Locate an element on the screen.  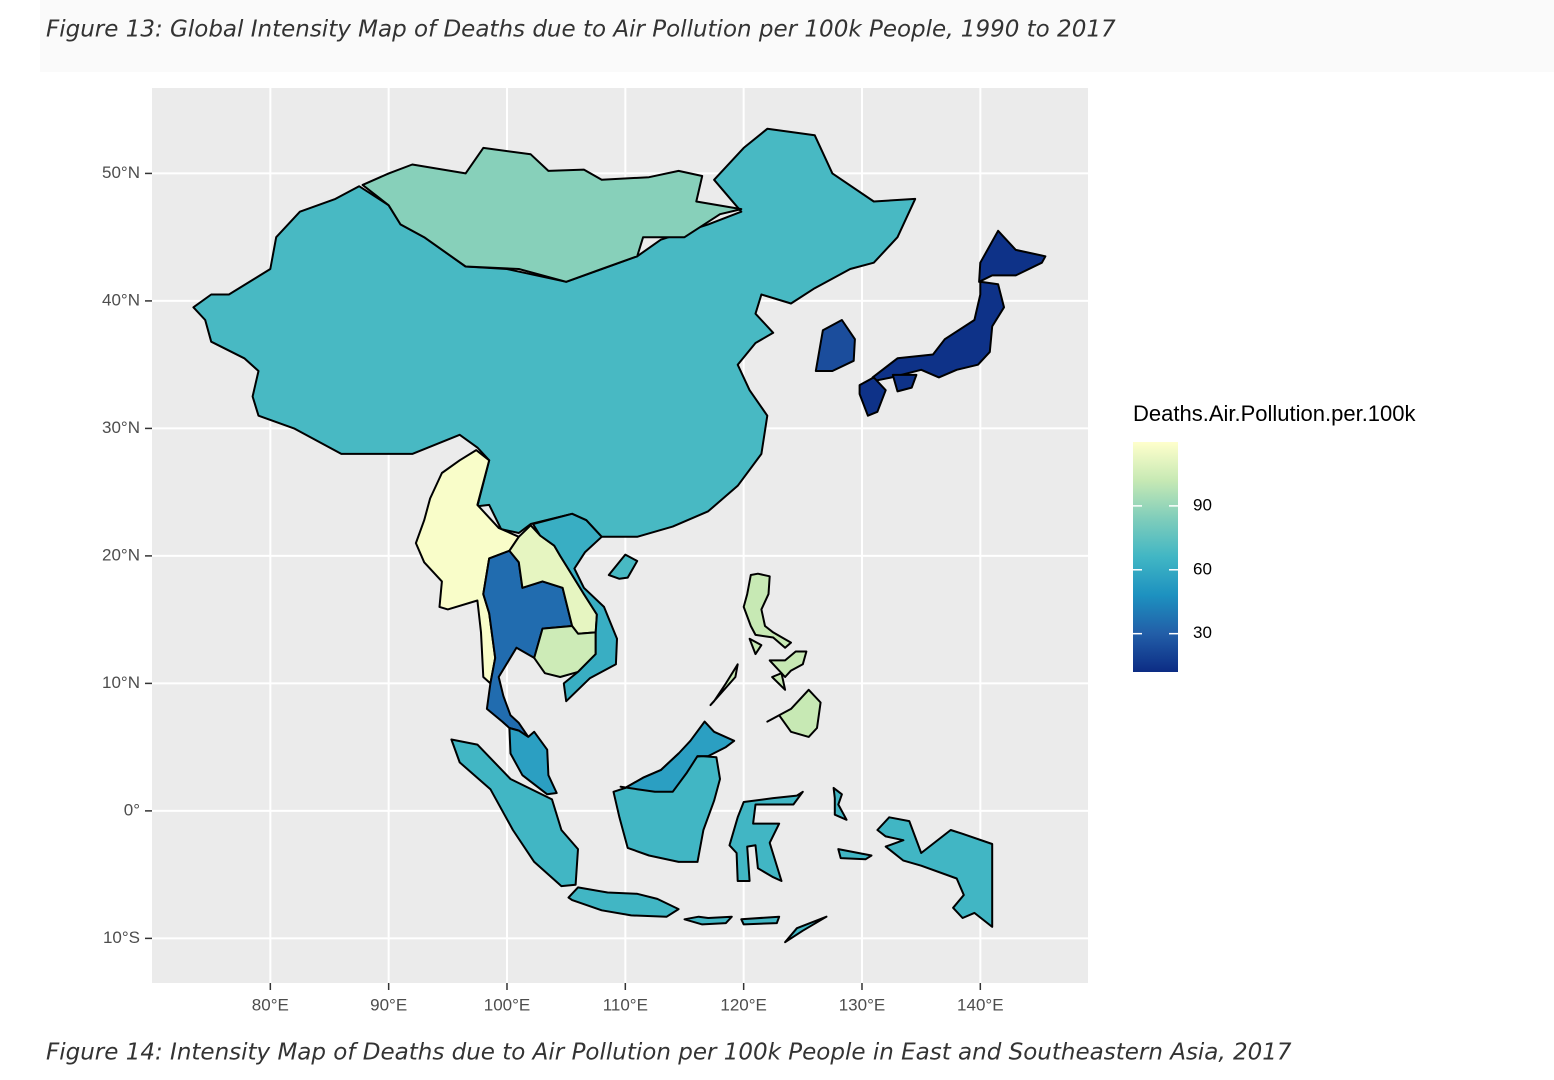
y-tick-label: 0° is located at coordinates (132, 809).